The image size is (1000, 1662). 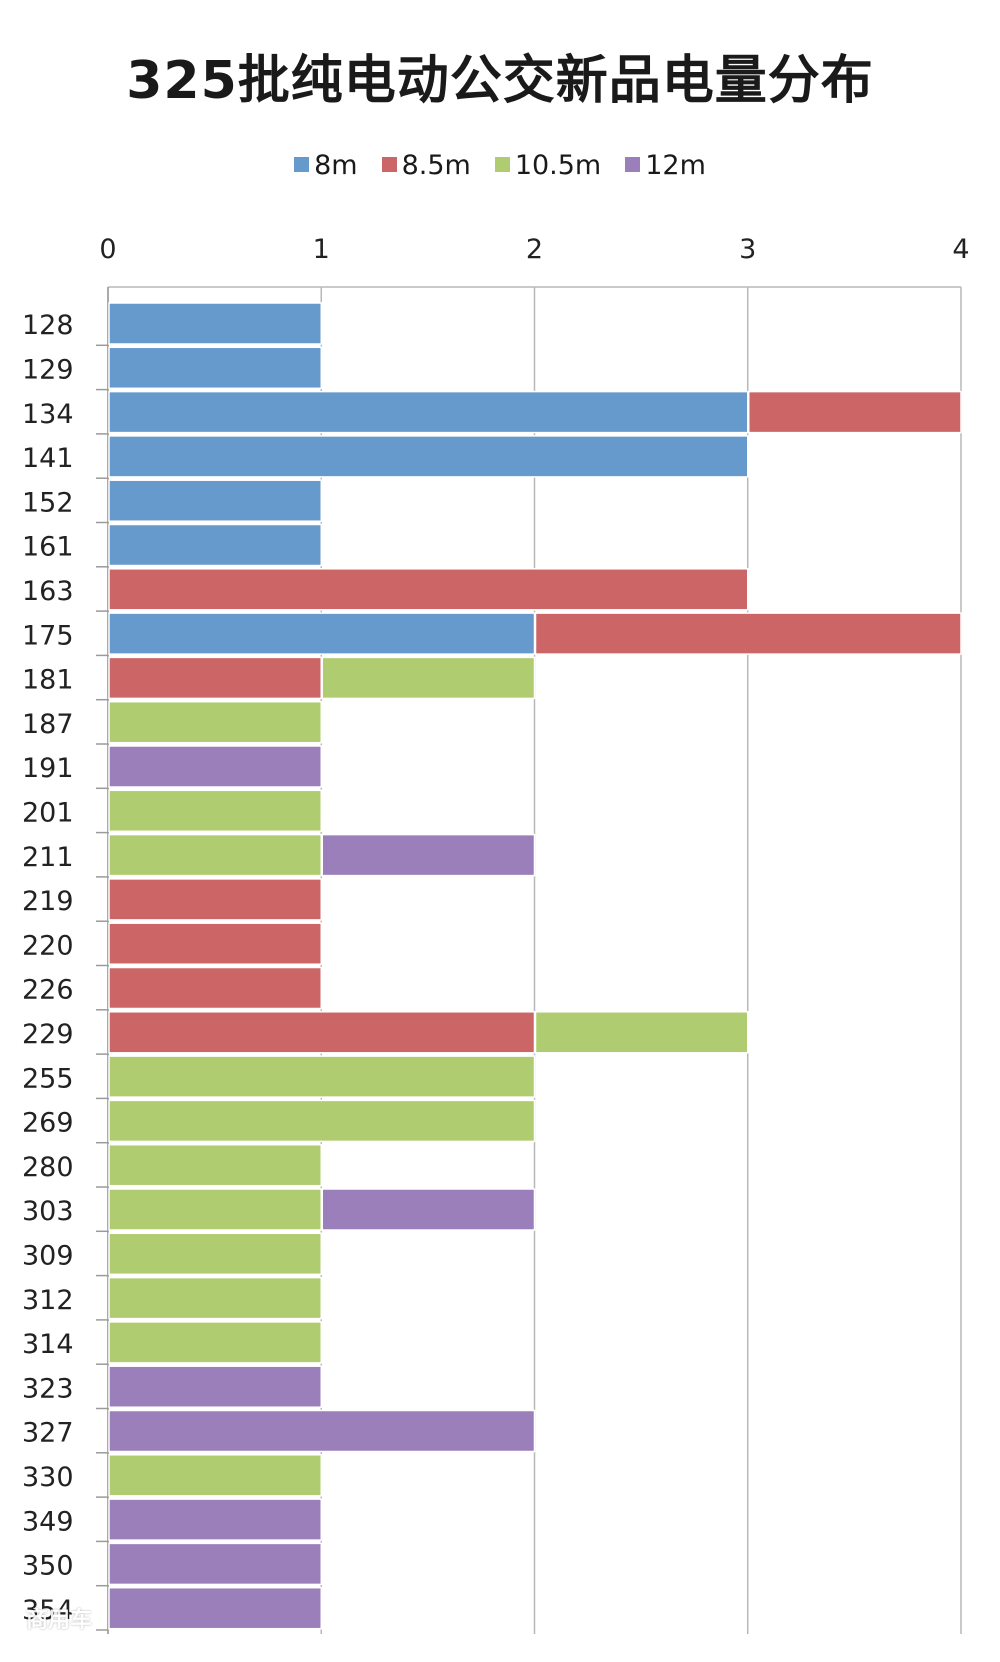 What do you see at coordinates (48, 1034) in the screenshot?
I see `y-tick-label-229: 229` at bounding box center [48, 1034].